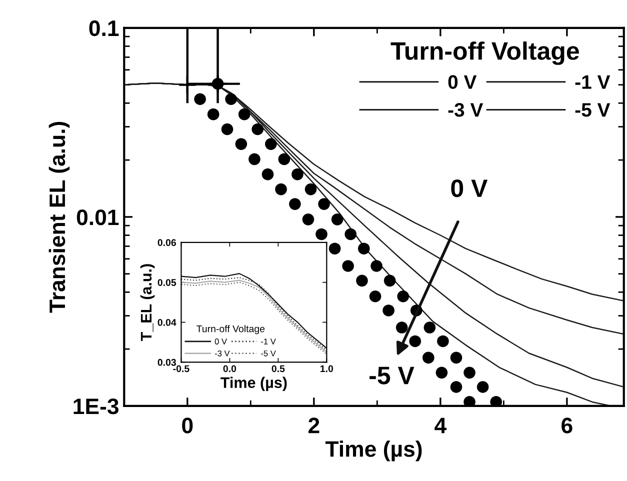 The image size is (627, 481). Describe the element at coordinates (181, 368) in the screenshot. I see `x-tick-label: -0.5` at that location.